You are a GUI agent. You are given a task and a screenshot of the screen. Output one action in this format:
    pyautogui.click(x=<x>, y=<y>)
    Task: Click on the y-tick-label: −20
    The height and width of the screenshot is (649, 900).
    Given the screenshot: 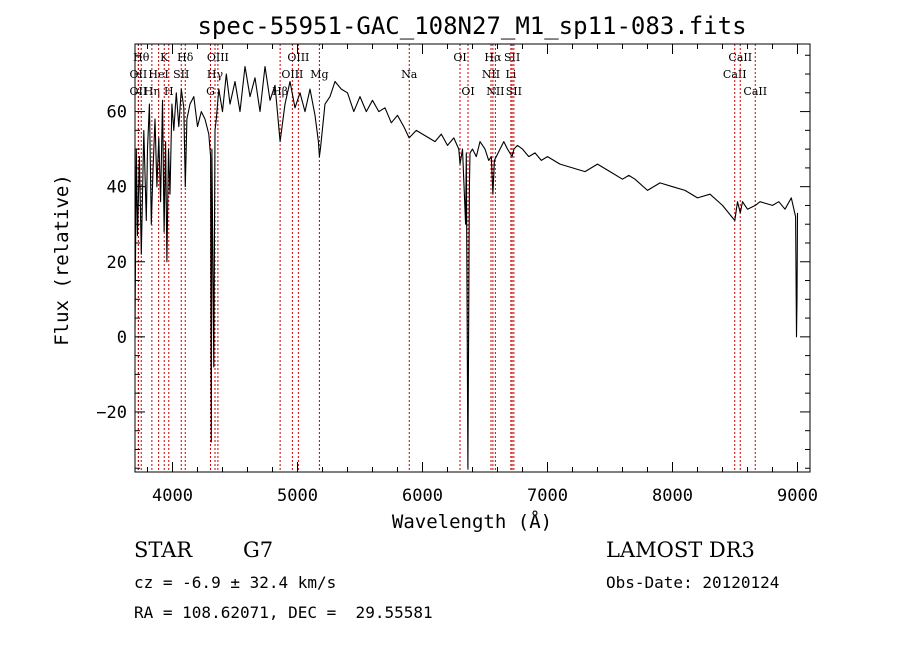 What is the action you would take?
    pyautogui.click(x=111, y=413)
    